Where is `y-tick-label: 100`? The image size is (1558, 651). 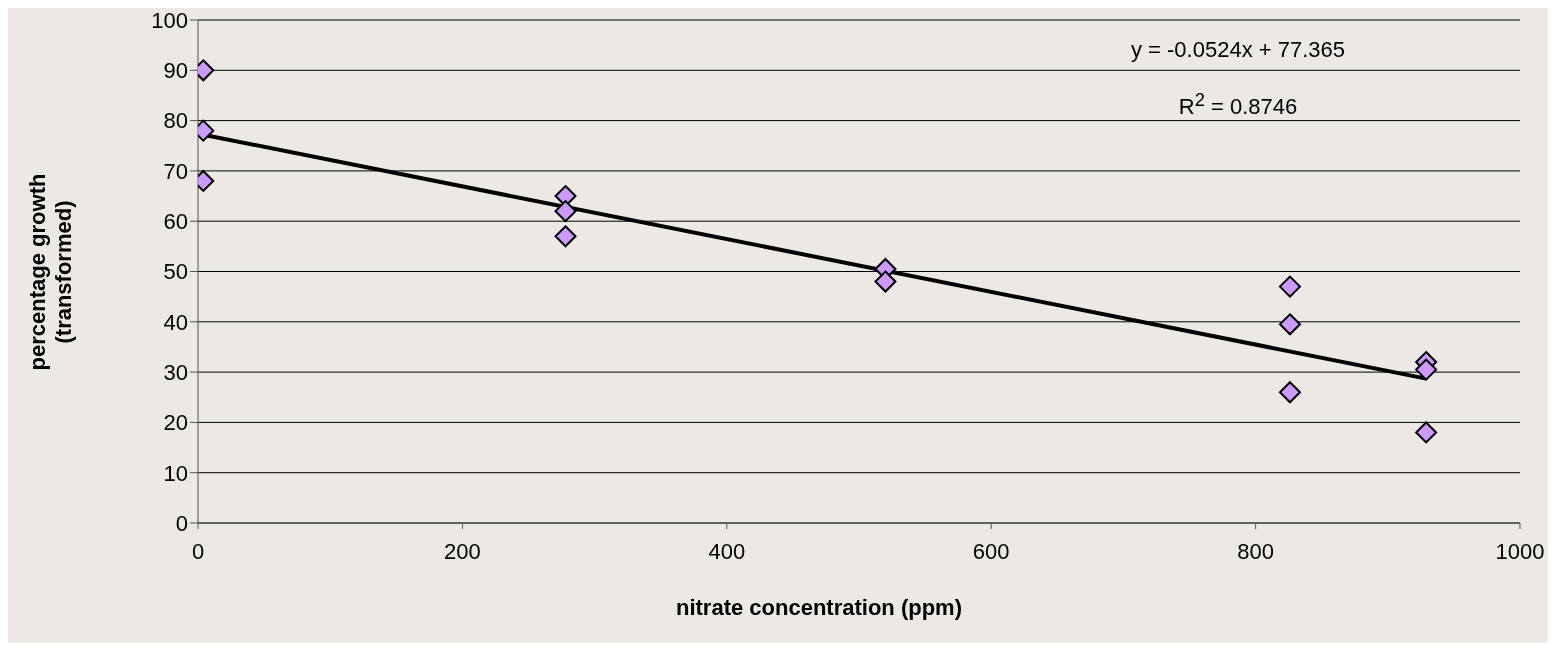
y-tick-label: 100 is located at coordinates (169, 20).